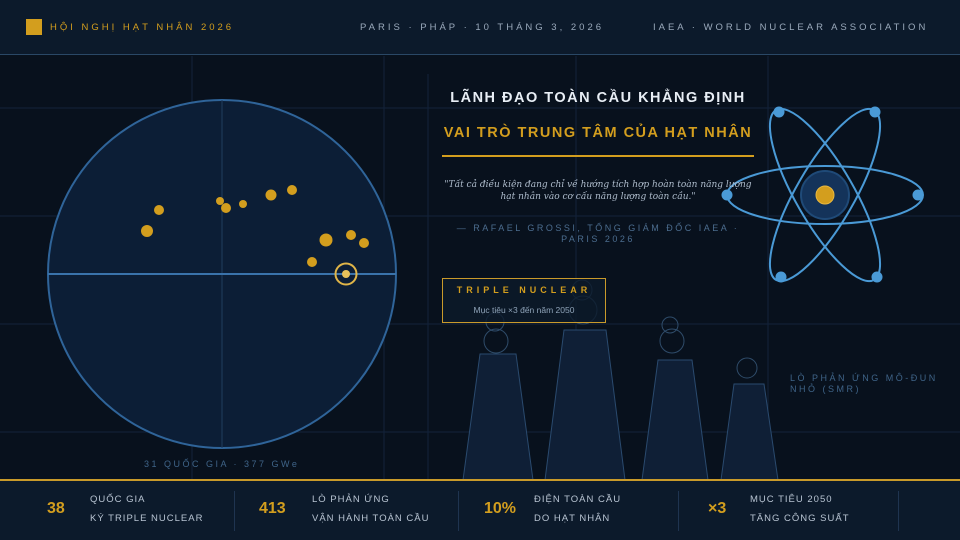 Image resolution: width=960 pixels, height=540 pixels. Describe the element at coordinates (351, 499) in the screenshot. I see `stat-label: LÒ PHẢN ỨNG` at that location.